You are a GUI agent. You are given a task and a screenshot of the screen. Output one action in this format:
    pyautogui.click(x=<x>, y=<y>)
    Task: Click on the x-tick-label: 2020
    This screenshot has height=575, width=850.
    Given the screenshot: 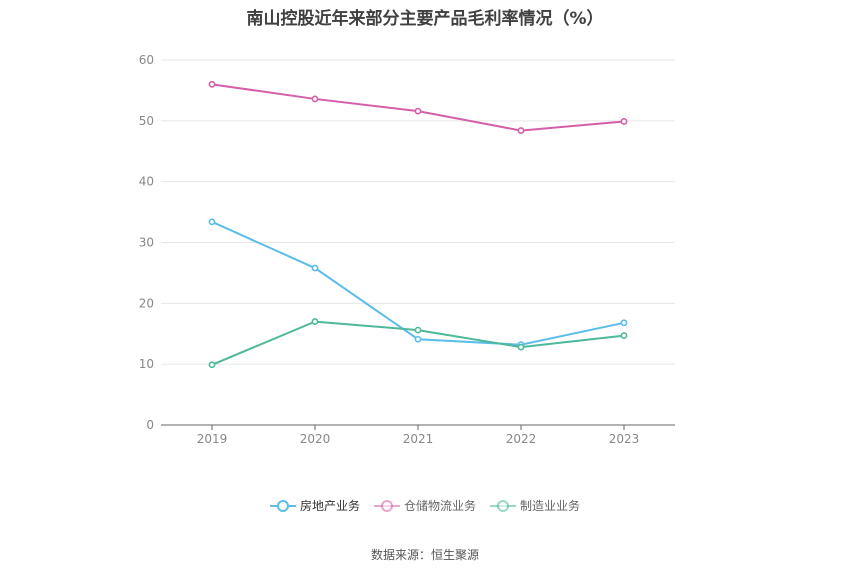 What is the action you would take?
    pyautogui.click(x=315, y=439)
    